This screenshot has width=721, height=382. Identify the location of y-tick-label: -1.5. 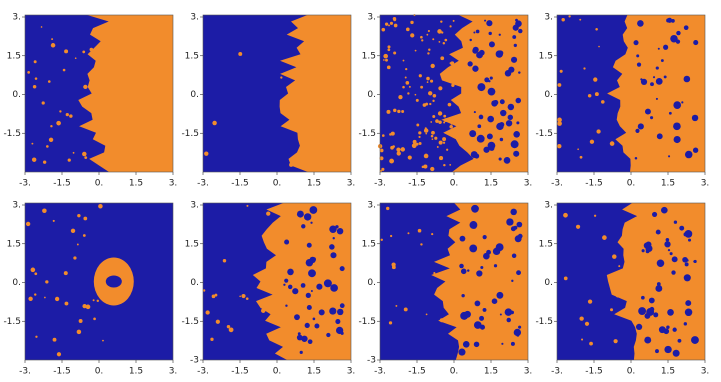
(12, 322).